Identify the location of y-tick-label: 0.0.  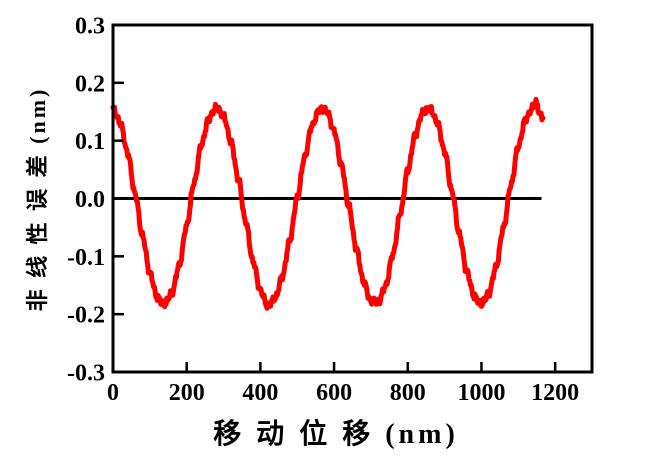
(90, 200).